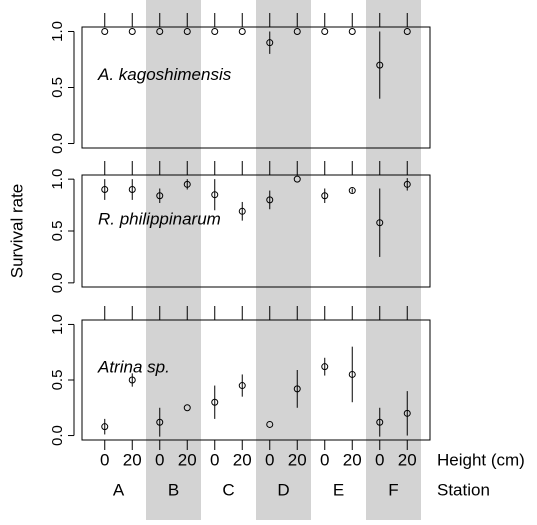  What do you see at coordinates (393, 489) in the screenshot?
I see `group-label: F` at bounding box center [393, 489].